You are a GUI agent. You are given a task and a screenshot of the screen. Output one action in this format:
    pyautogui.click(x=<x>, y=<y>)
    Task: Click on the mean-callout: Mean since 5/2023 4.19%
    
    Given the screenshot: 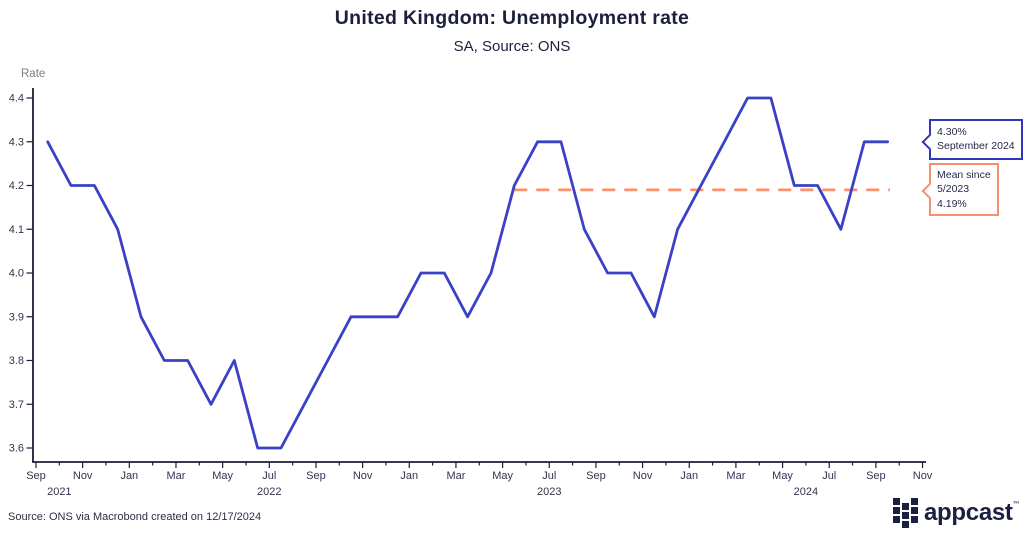 What is the action you would take?
    pyautogui.click(x=960, y=190)
    